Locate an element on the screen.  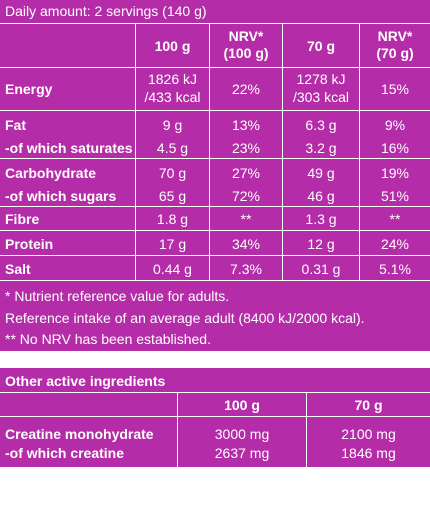
cell-sugars-70g: 46 g is located at coordinates (321, 196).